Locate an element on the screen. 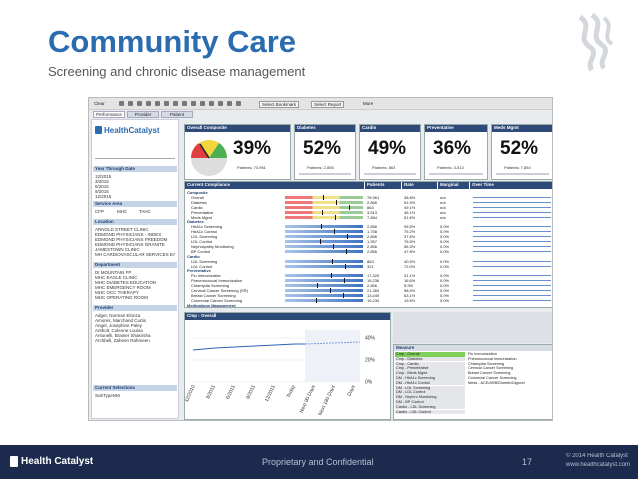  measure-item: DM - HbA1c Screening is located at coordinates (430, 378).